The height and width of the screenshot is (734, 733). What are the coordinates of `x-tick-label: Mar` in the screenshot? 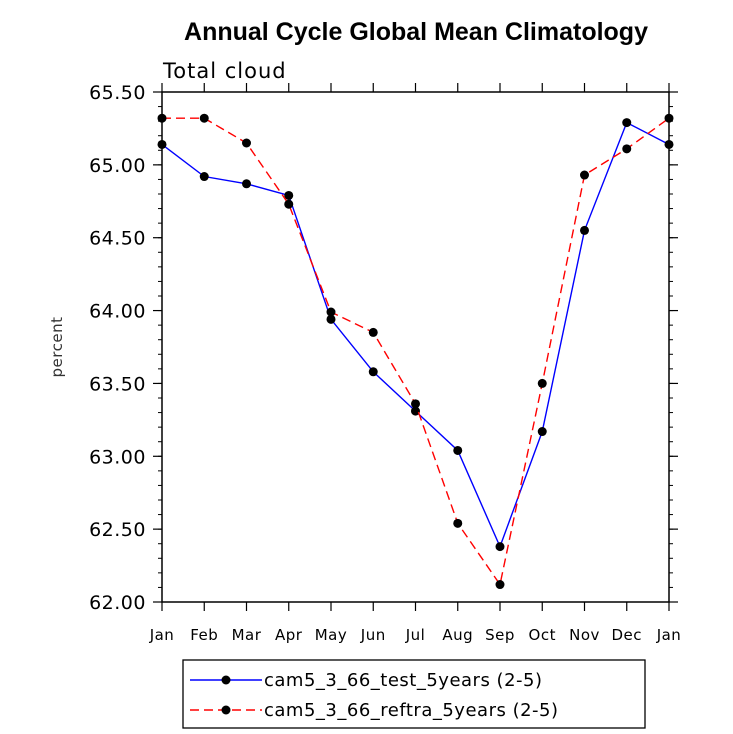 It's located at (247, 635).